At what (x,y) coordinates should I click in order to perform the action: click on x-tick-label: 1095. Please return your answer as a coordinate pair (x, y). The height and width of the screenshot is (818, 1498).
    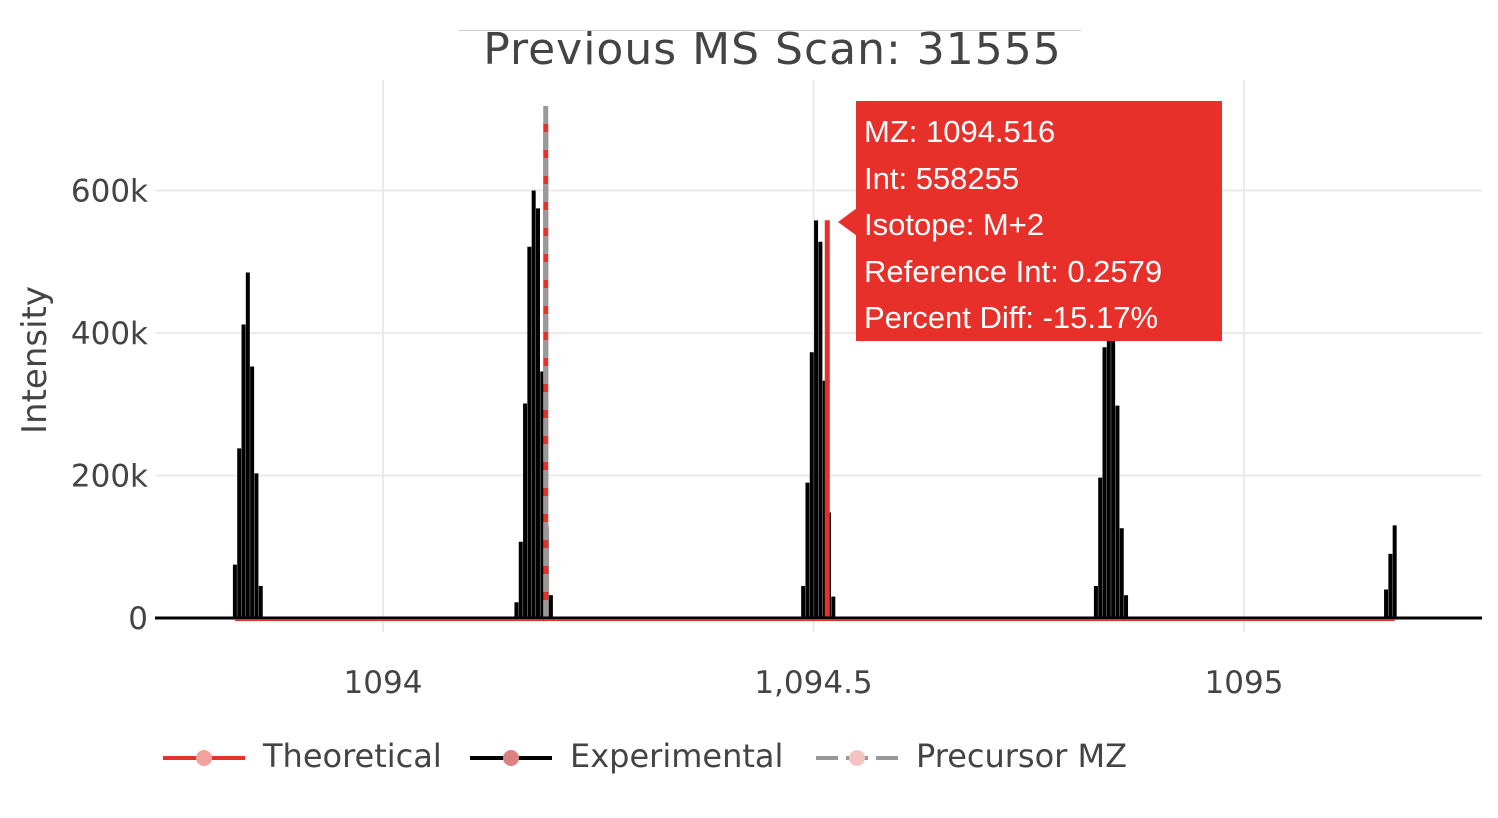
    Looking at the image, I should click on (1244, 683).